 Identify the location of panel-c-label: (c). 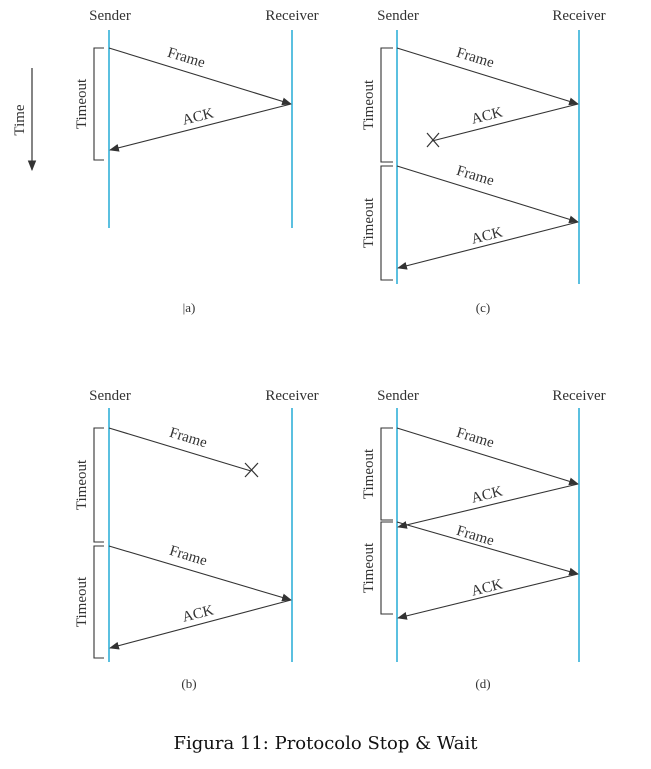
(483, 307).